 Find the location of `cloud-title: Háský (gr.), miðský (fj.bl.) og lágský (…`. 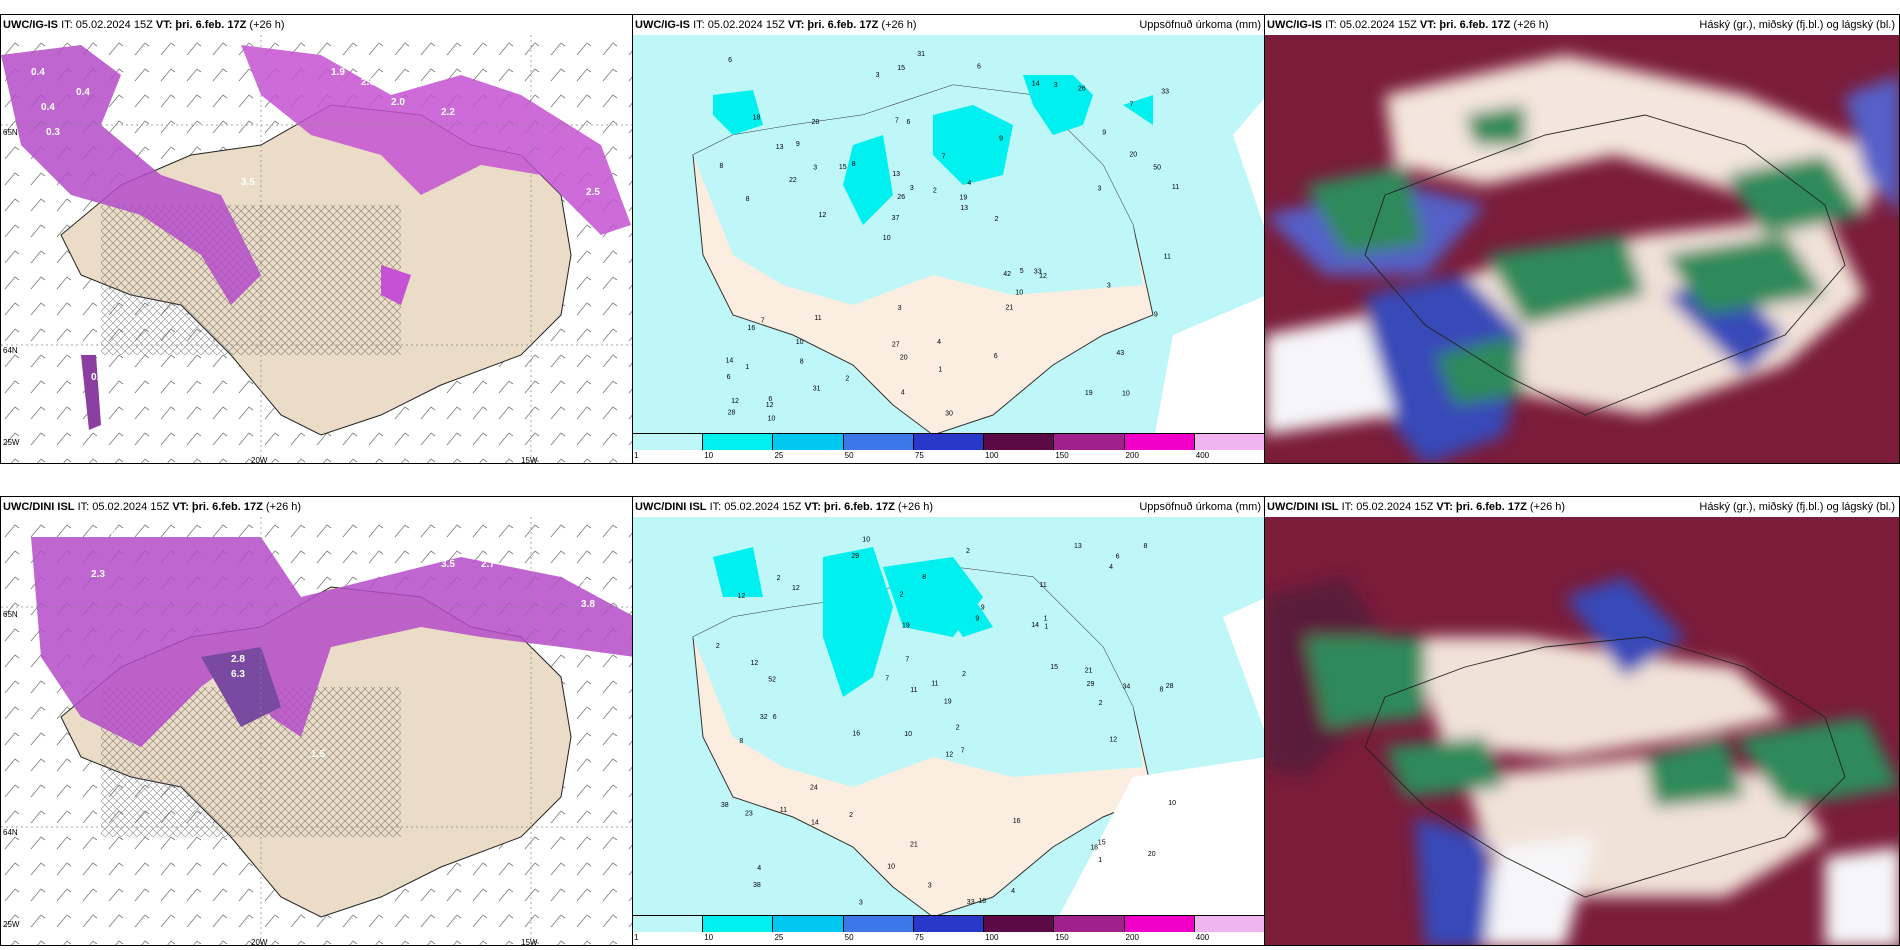

cloud-title: Háský (gr.), miðský (fj.bl.) og lágský (… is located at coordinates (1797, 507).